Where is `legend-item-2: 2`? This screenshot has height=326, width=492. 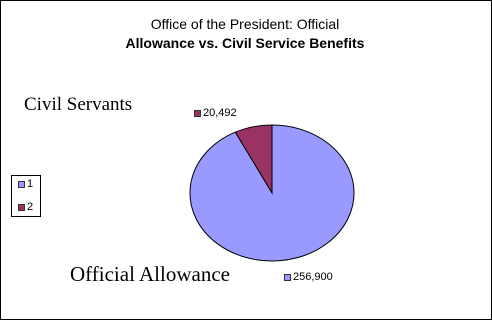
legend-item-2: 2 is located at coordinates (25, 207).